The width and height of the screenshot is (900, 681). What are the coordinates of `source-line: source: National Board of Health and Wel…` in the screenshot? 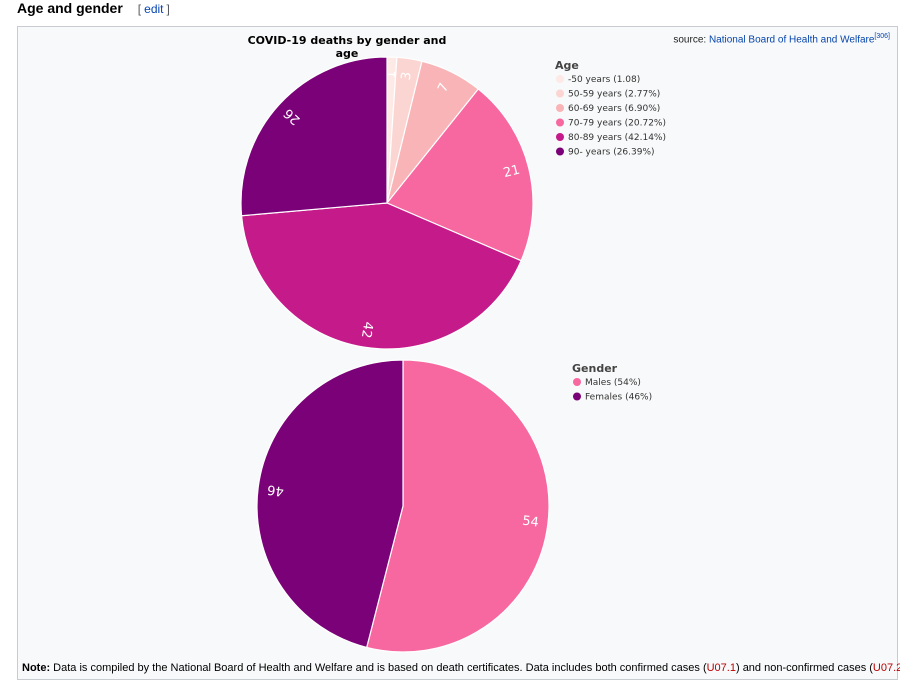 It's located at (781, 39).